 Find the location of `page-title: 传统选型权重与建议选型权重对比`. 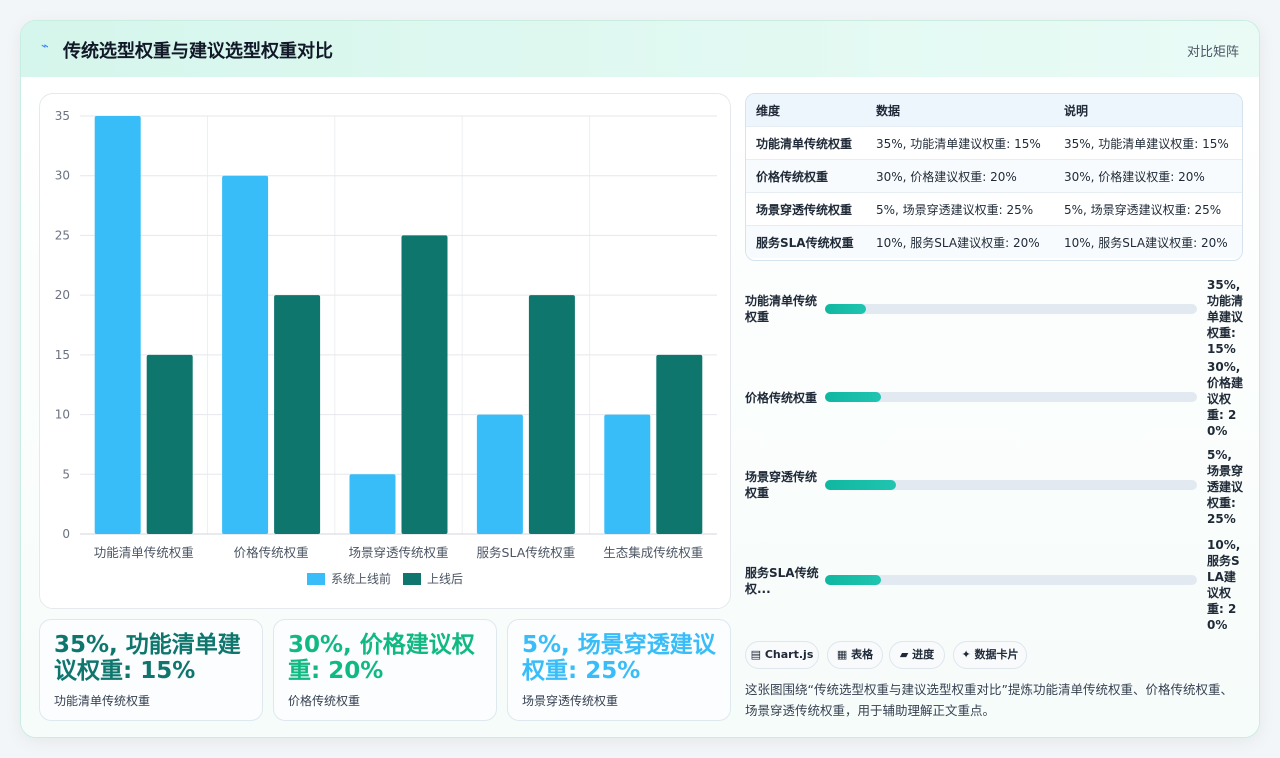

page-title: 传统选型权重与建议选型权重对比 is located at coordinates (198, 51).